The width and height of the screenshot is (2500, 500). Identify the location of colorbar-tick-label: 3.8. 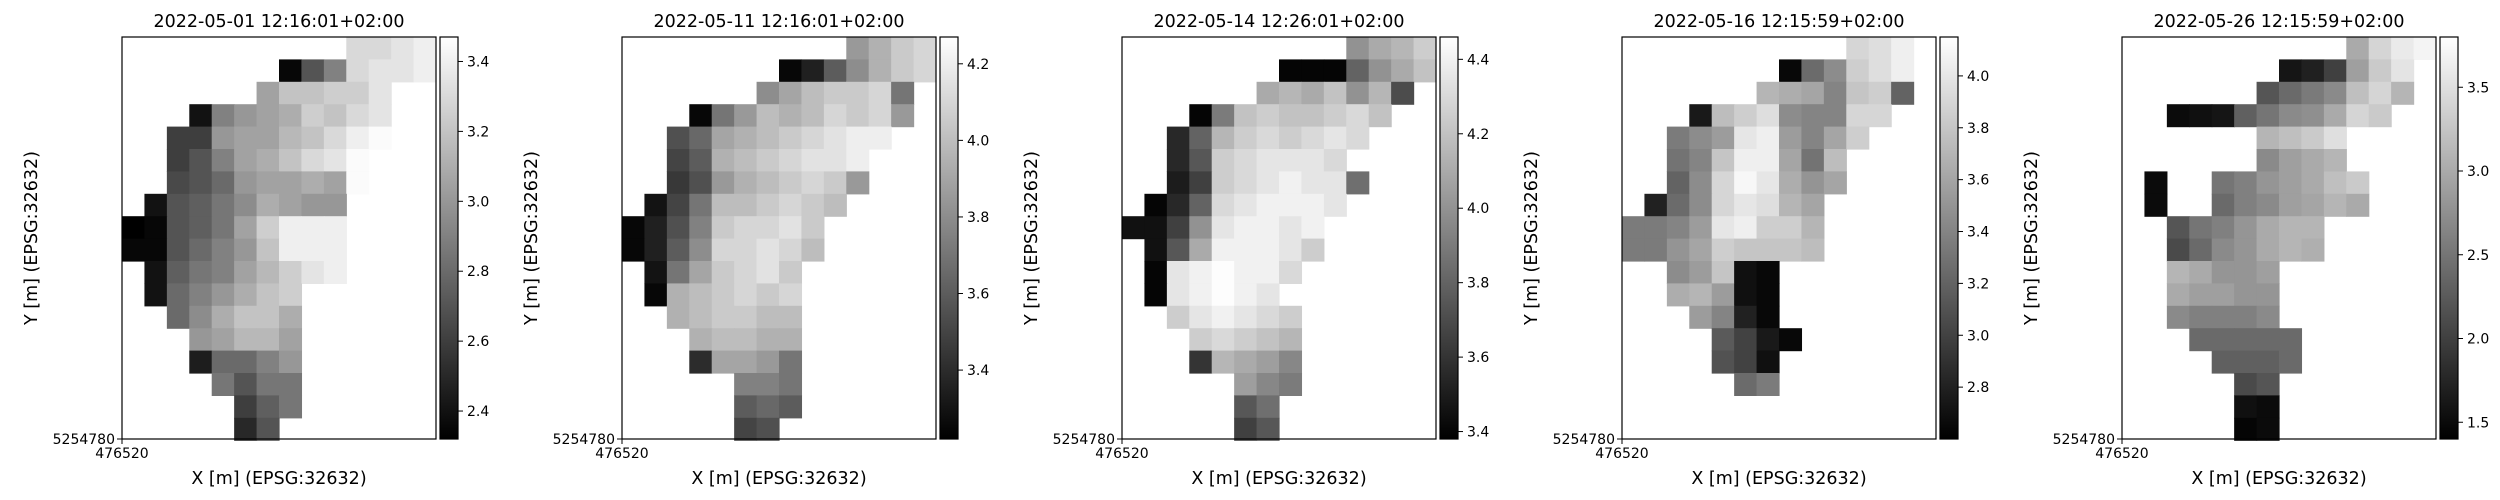
(978, 218).